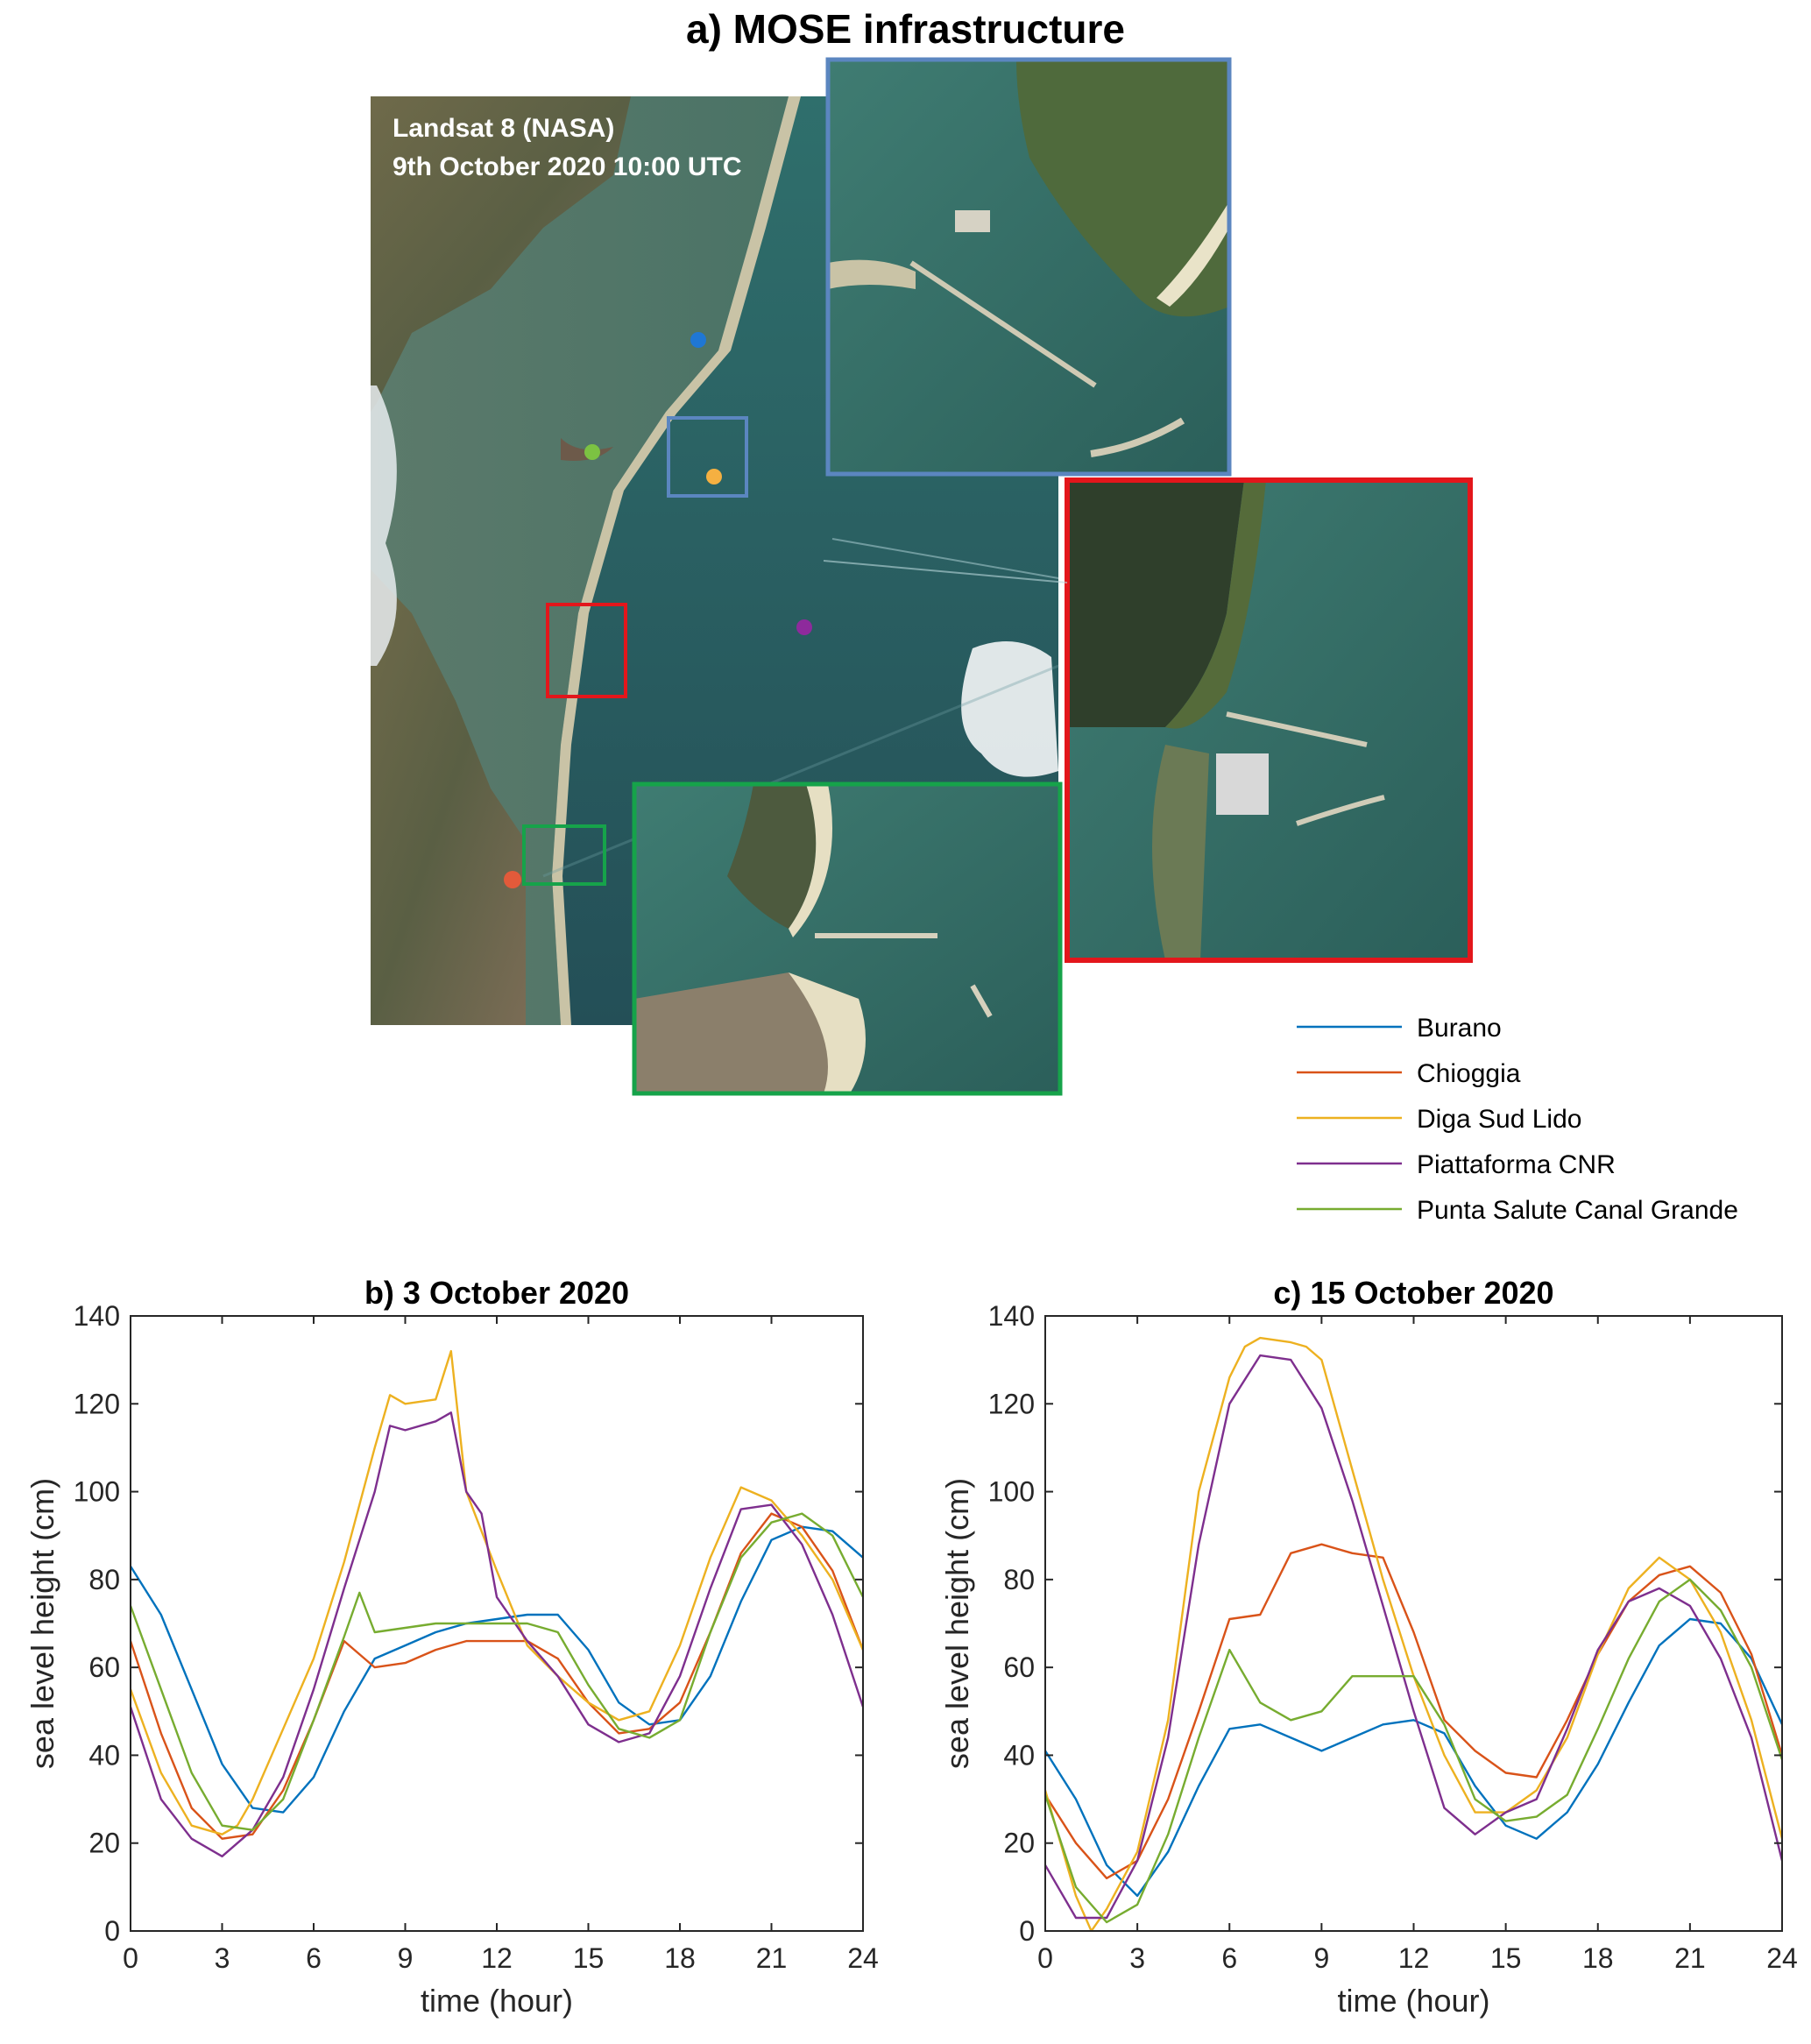 Image resolution: width=1811 pixels, height=2044 pixels. Describe the element at coordinates (512, 879) in the screenshot. I see `station-dot-chioggia` at that location.